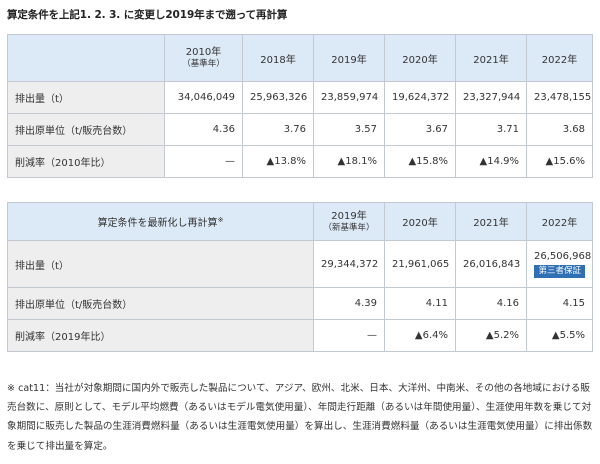 The image size is (600, 464). What do you see at coordinates (491, 335) in the screenshot?
I see `table-cell: ▲5.2%` at bounding box center [491, 335].